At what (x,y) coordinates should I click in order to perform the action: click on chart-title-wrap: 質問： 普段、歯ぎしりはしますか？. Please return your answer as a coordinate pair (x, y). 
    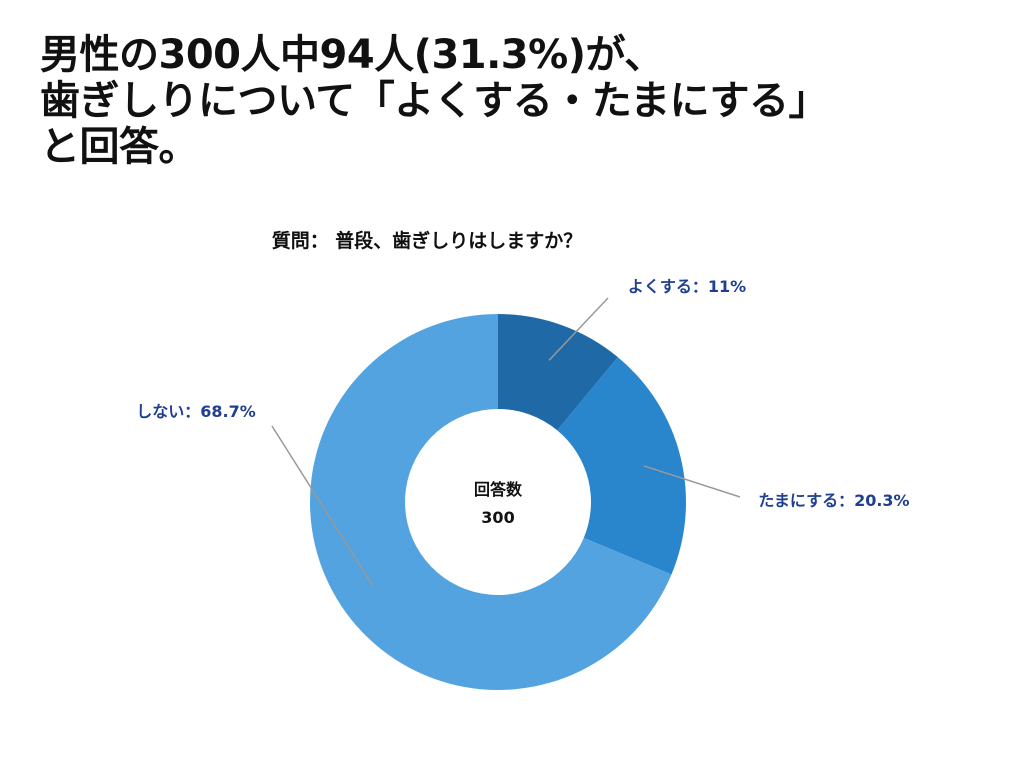
    Looking at the image, I should click on (512, 239).